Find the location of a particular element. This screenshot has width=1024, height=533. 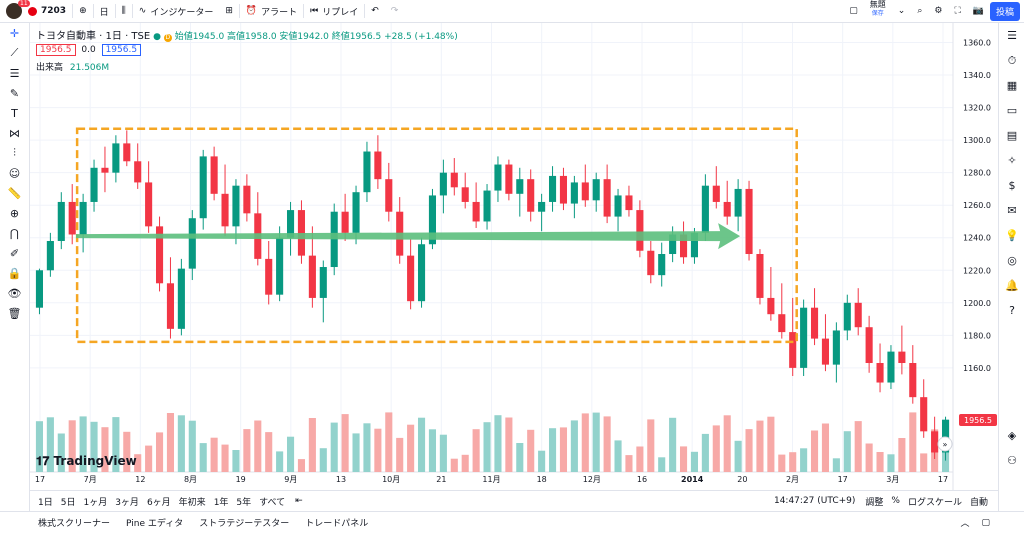

watchlist-icon: ☰ is located at coordinates (1012, 35).